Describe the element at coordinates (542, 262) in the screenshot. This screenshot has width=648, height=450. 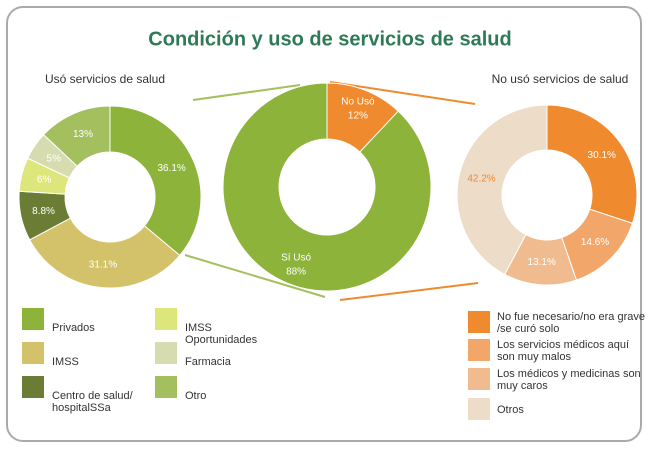
I see `data-label: 13.1%` at that location.